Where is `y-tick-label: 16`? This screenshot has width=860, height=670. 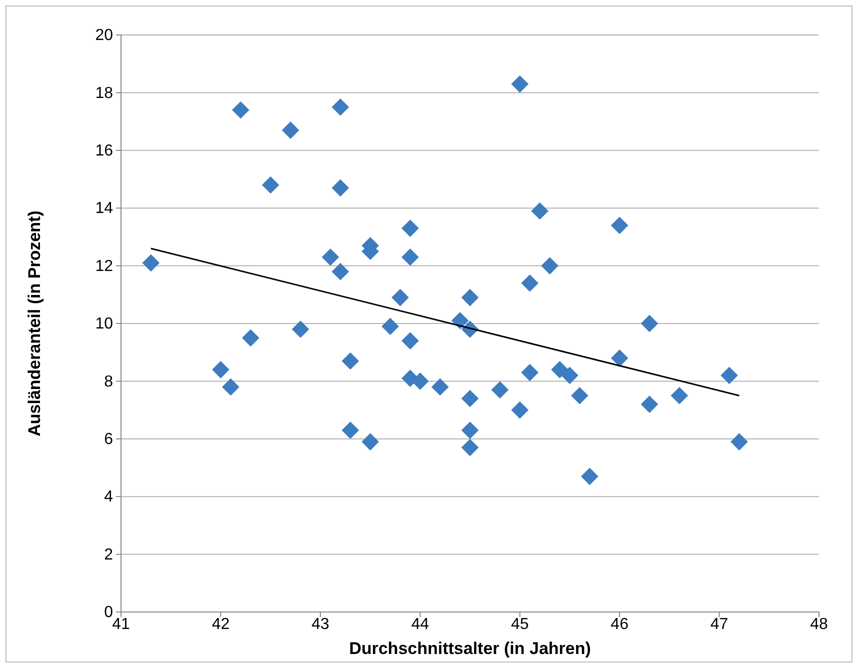
y-tick-label: 16 is located at coordinates (104, 151).